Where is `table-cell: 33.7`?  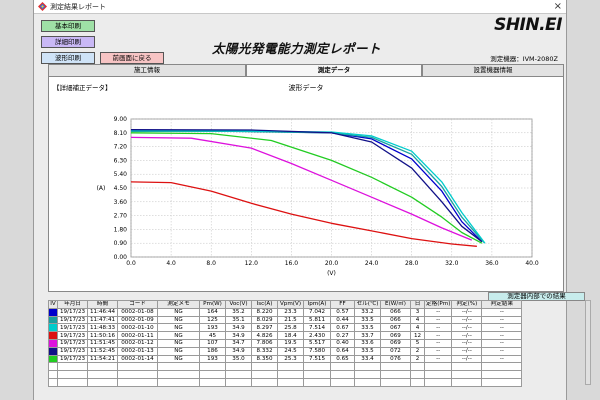 table-cell: 33.7 is located at coordinates (367, 335).